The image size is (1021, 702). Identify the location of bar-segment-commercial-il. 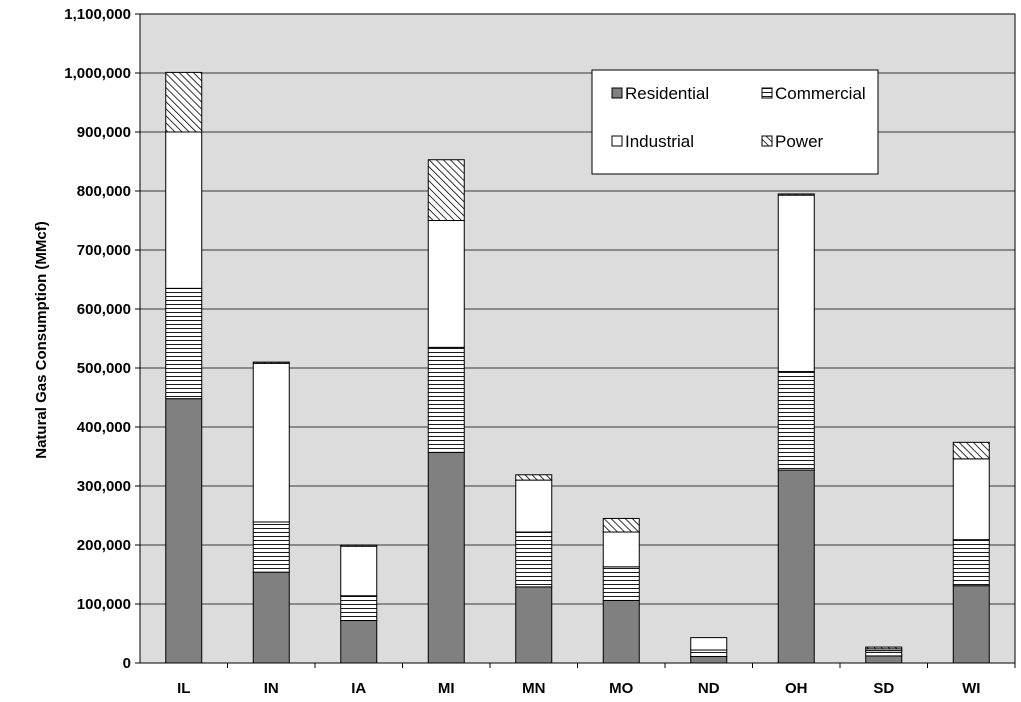
(184, 343).